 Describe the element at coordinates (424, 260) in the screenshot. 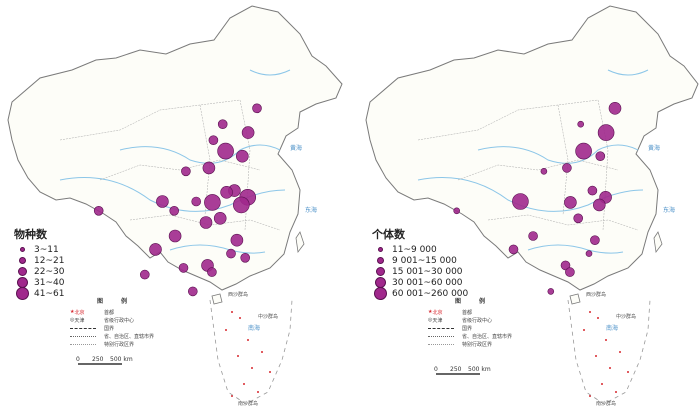

I see `legend-label: 9 001~15 000` at that location.